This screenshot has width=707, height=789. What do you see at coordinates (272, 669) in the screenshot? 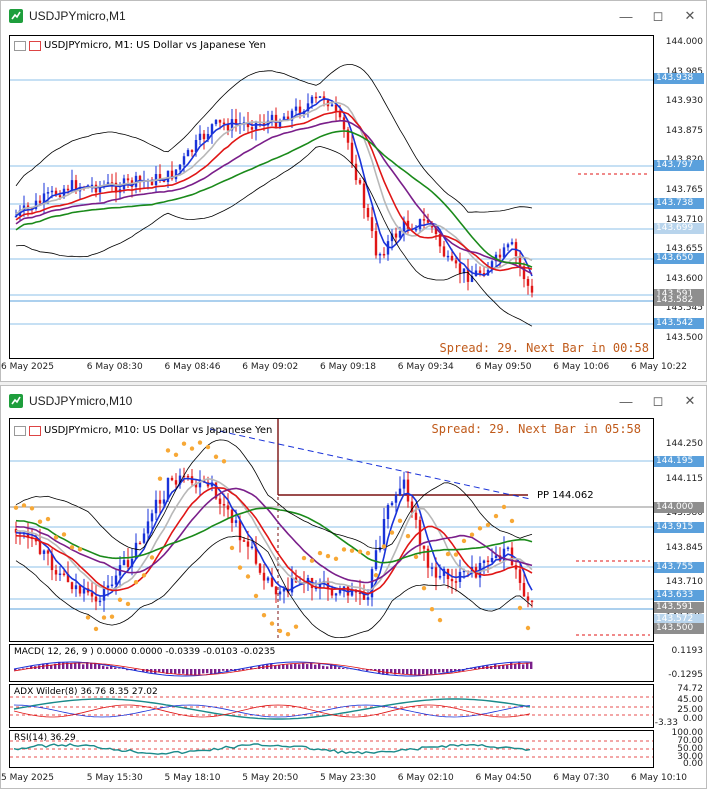
I see `macd-main-line` at bounding box center [272, 669].